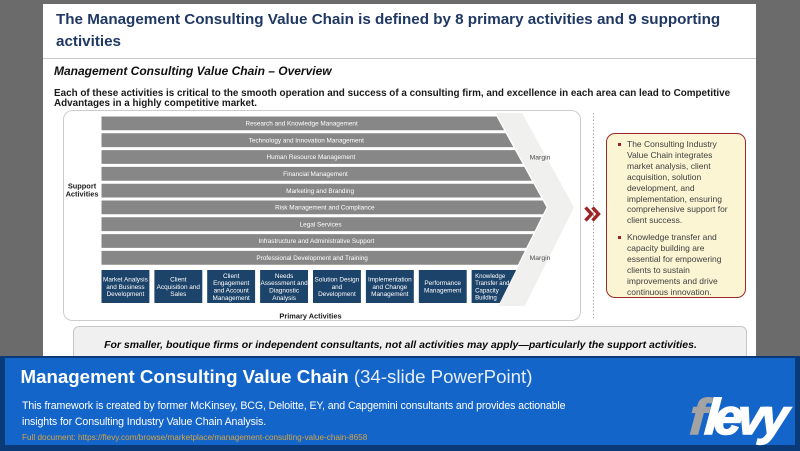 The width and height of the screenshot is (800, 451). Describe the element at coordinates (82, 186) in the screenshot. I see `svg-text: Support` at that location.